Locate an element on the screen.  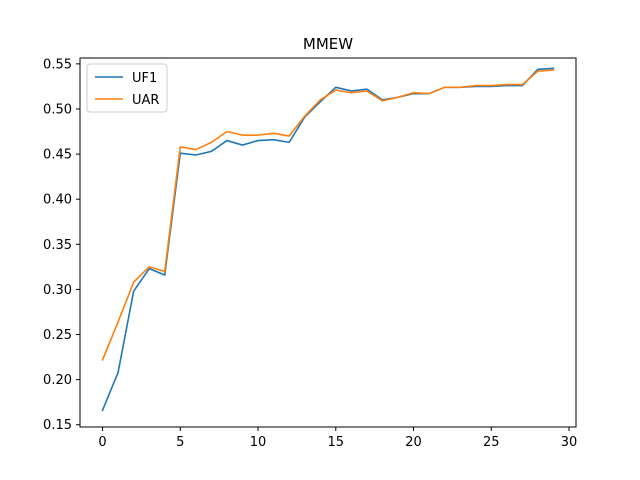
x-tick-label: 5 is located at coordinates (180, 442).